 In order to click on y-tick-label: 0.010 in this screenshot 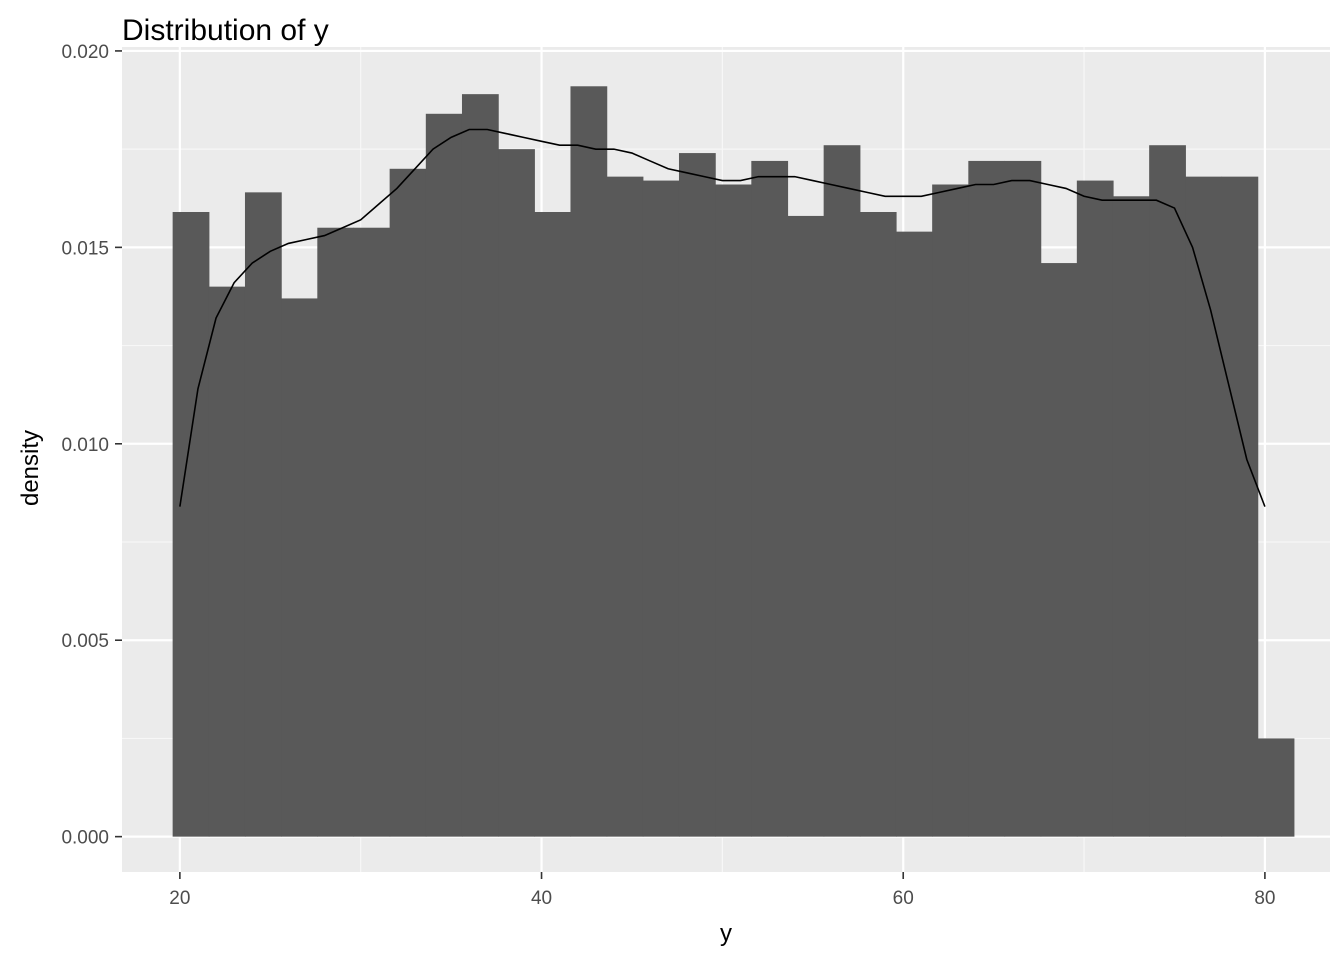, I will do `click(85, 445)`.